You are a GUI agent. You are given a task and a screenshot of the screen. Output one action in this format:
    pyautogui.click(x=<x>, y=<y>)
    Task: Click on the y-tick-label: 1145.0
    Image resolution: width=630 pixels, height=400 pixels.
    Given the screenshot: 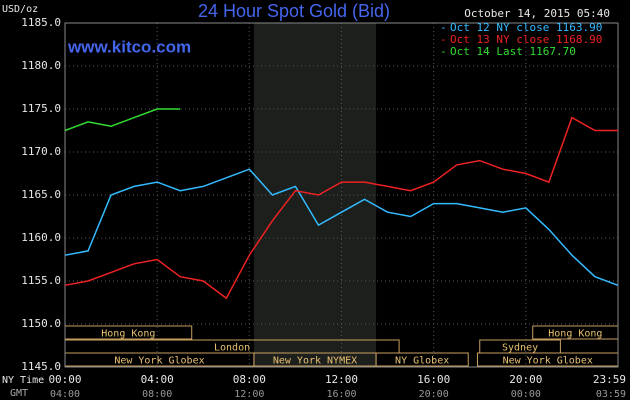 What is the action you would take?
    pyautogui.click(x=41, y=366)
    